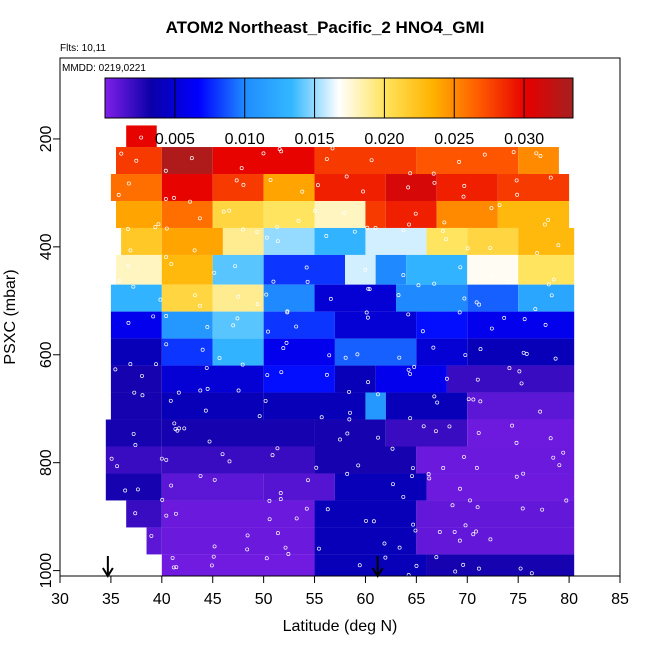 Image resolution: width=650 pixels, height=650 pixels. What do you see at coordinates (245, 139) in the screenshot?
I see `colorbar-tick-label: 0.010` at bounding box center [245, 139].